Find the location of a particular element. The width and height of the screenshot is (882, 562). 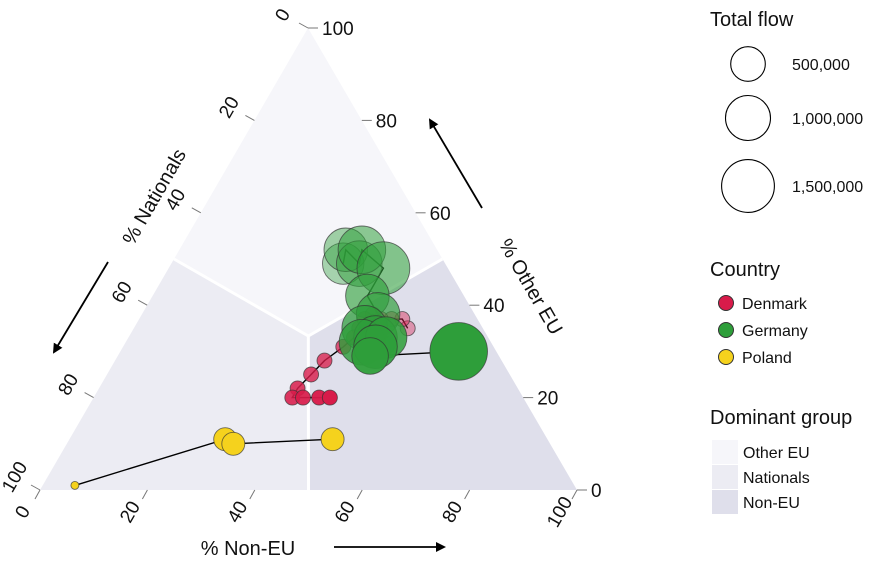

tick-label-other-eu: 80 is located at coordinates (386, 121).